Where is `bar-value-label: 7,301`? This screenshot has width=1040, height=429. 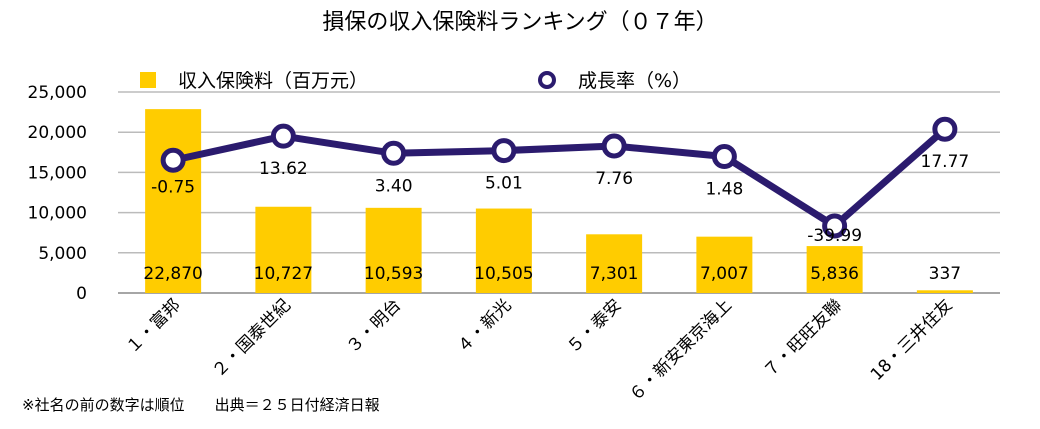 bar-value-label: 7,301 is located at coordinates (614, 274).